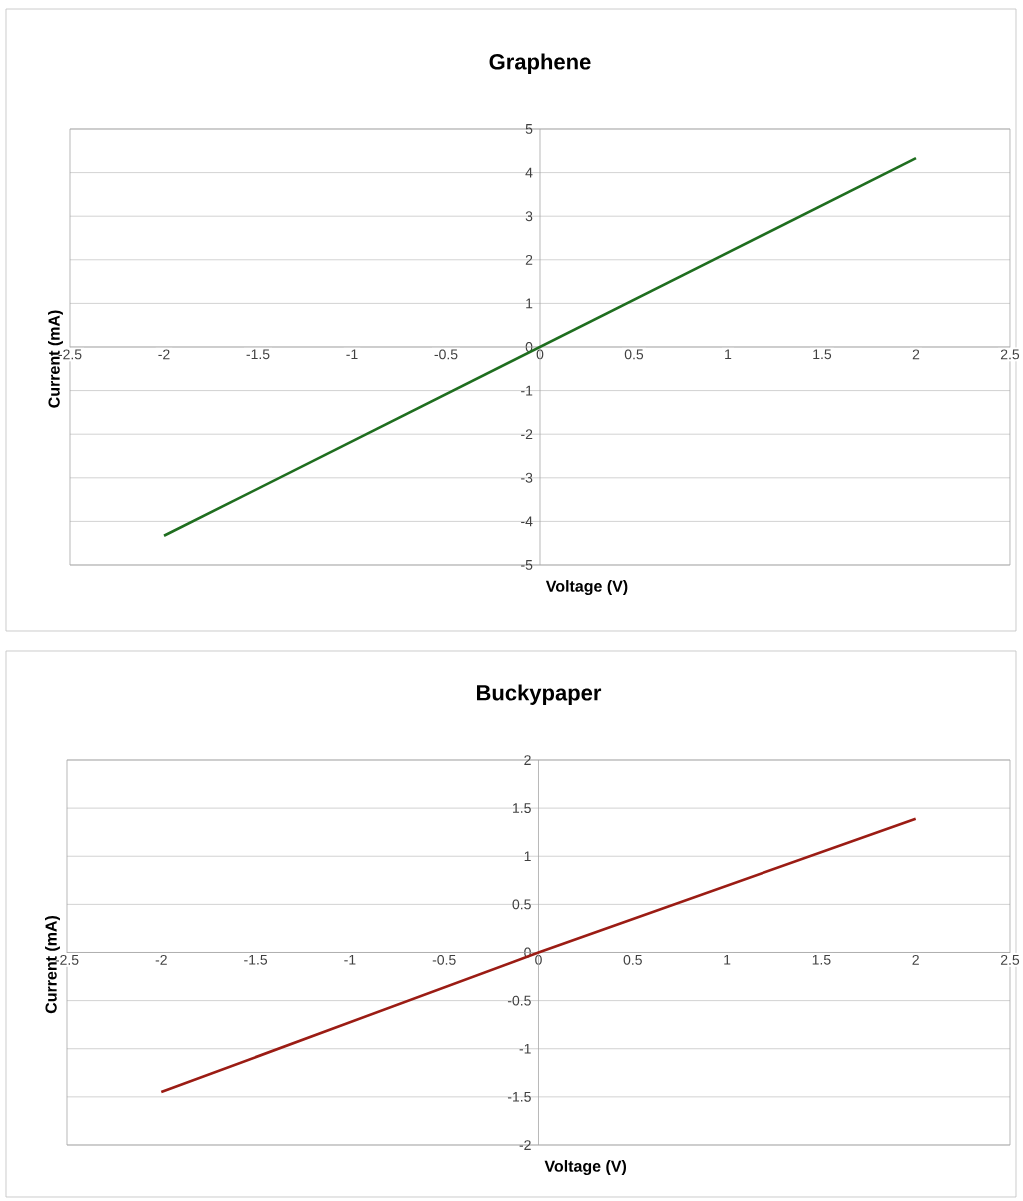 The width and height of the screenshot is (1023, 1201). Describe the element at coordinates (527, 477) in the screenshot. I see `y-tick-label: -3` at that location.